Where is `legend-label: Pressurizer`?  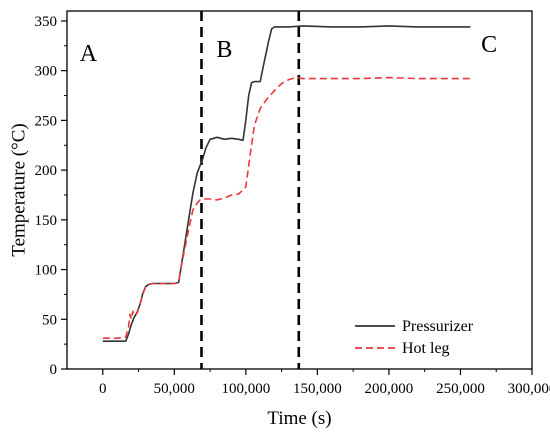 legend-label: Pressurizer is located at coordinates (438, 326).